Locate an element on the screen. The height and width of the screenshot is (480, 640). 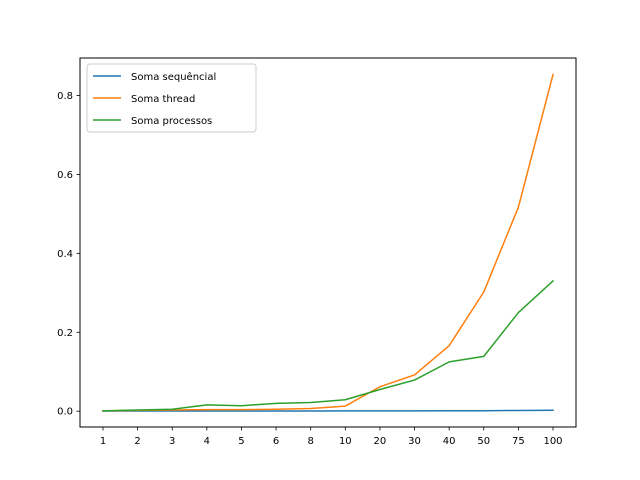
legend-label-3: Soma processos is located at coordinates (171, 121).